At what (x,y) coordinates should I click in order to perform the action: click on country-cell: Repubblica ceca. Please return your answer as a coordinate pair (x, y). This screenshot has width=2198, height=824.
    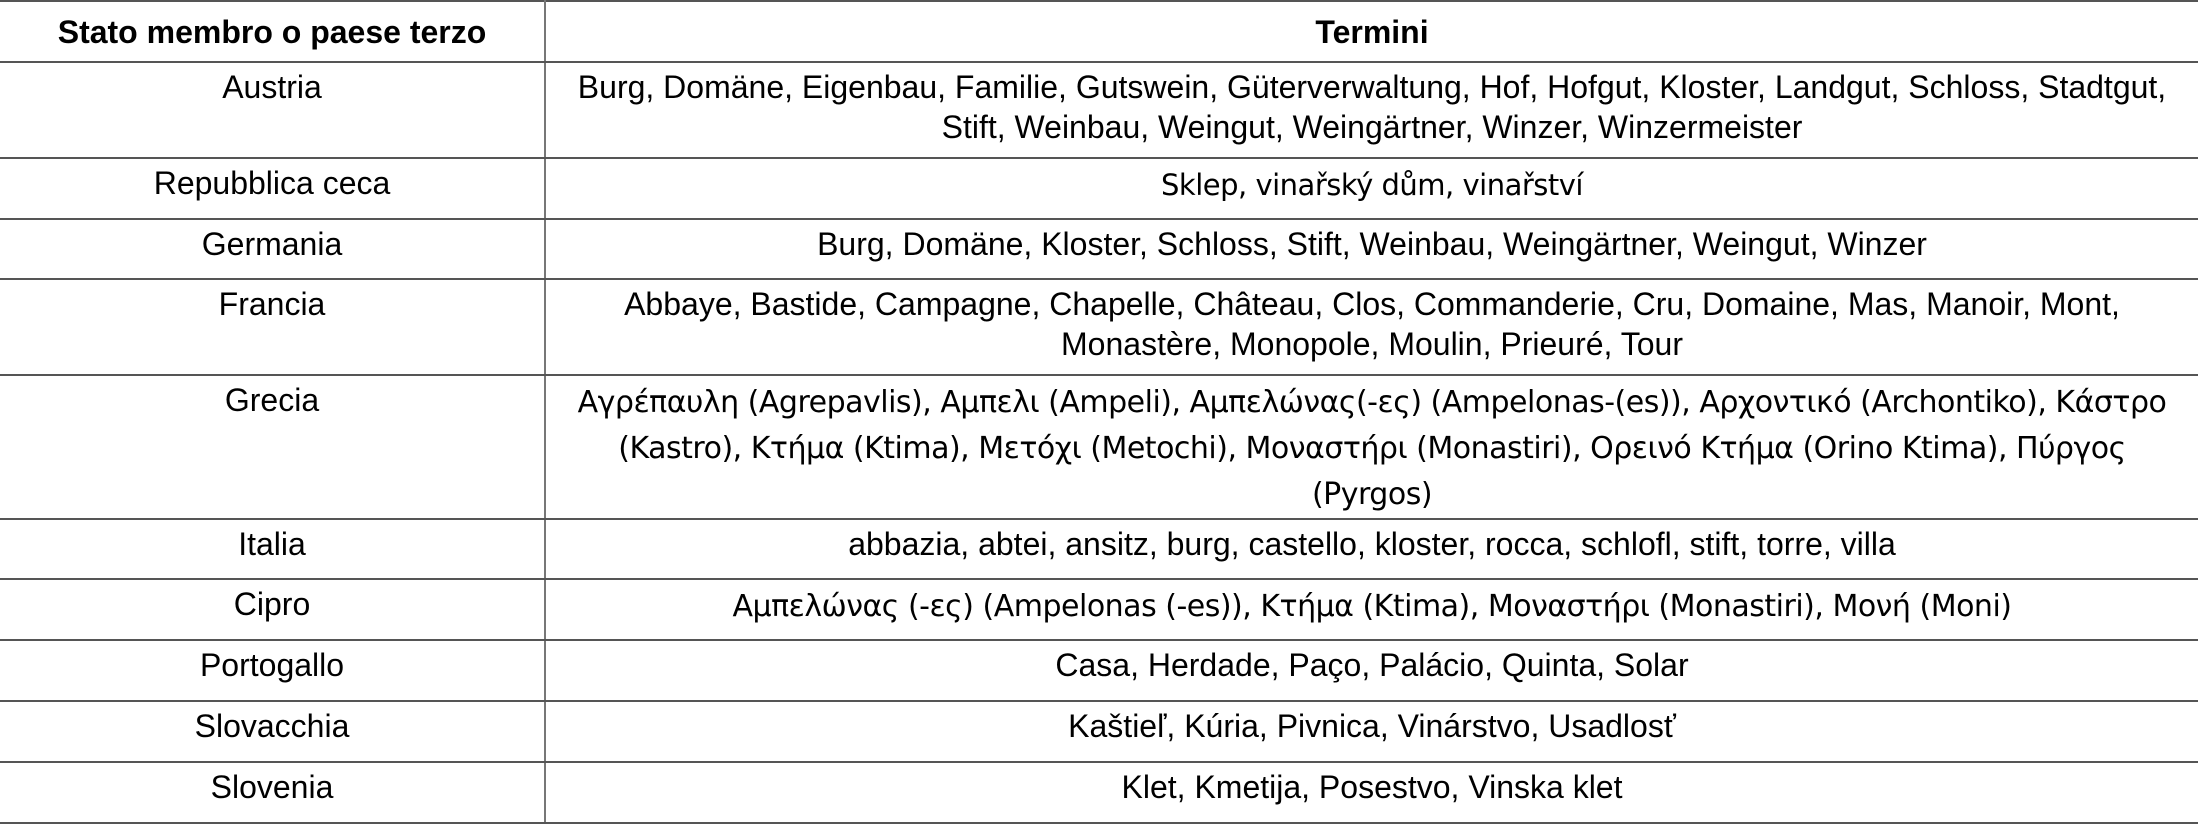
    Looking at the image, I should click on (273, 188).